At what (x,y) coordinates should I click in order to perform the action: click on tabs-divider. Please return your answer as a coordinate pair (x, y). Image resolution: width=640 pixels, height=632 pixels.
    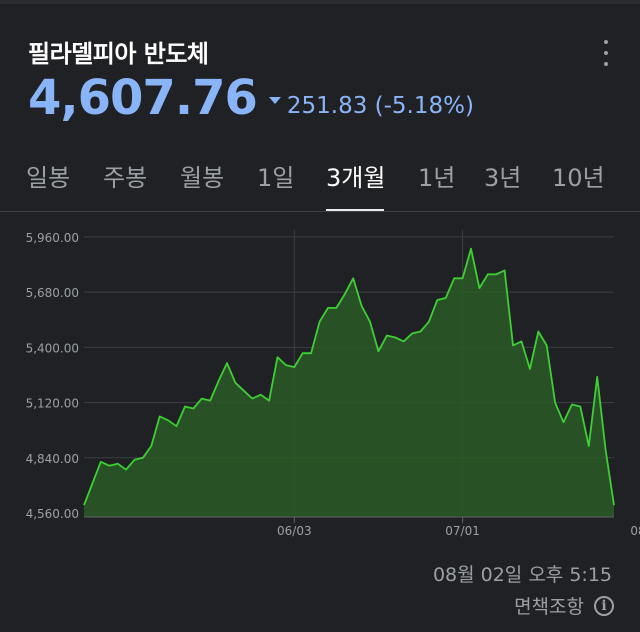
    Looking at the image, I should click on (320, 211).